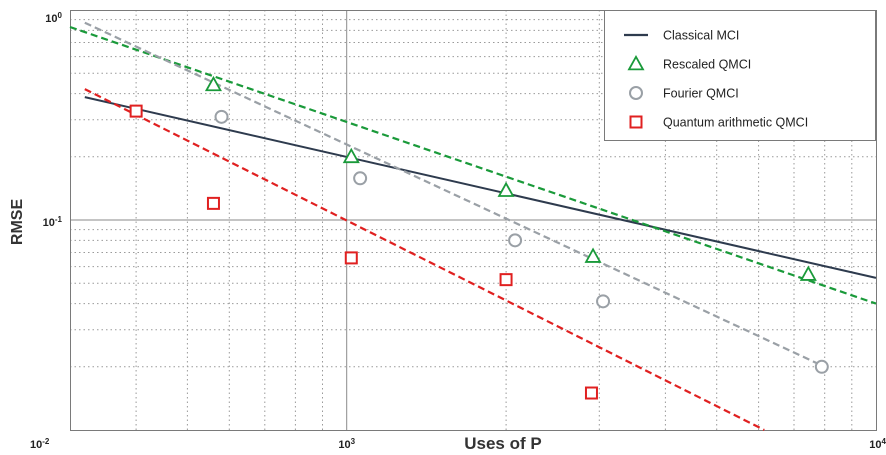 The width and height of the screenshot is (886, 455). What do you see at coordinates (17, 222) in the screenshot?
I see `y-axis-title: RMSE` at bounding box center [17, 222].